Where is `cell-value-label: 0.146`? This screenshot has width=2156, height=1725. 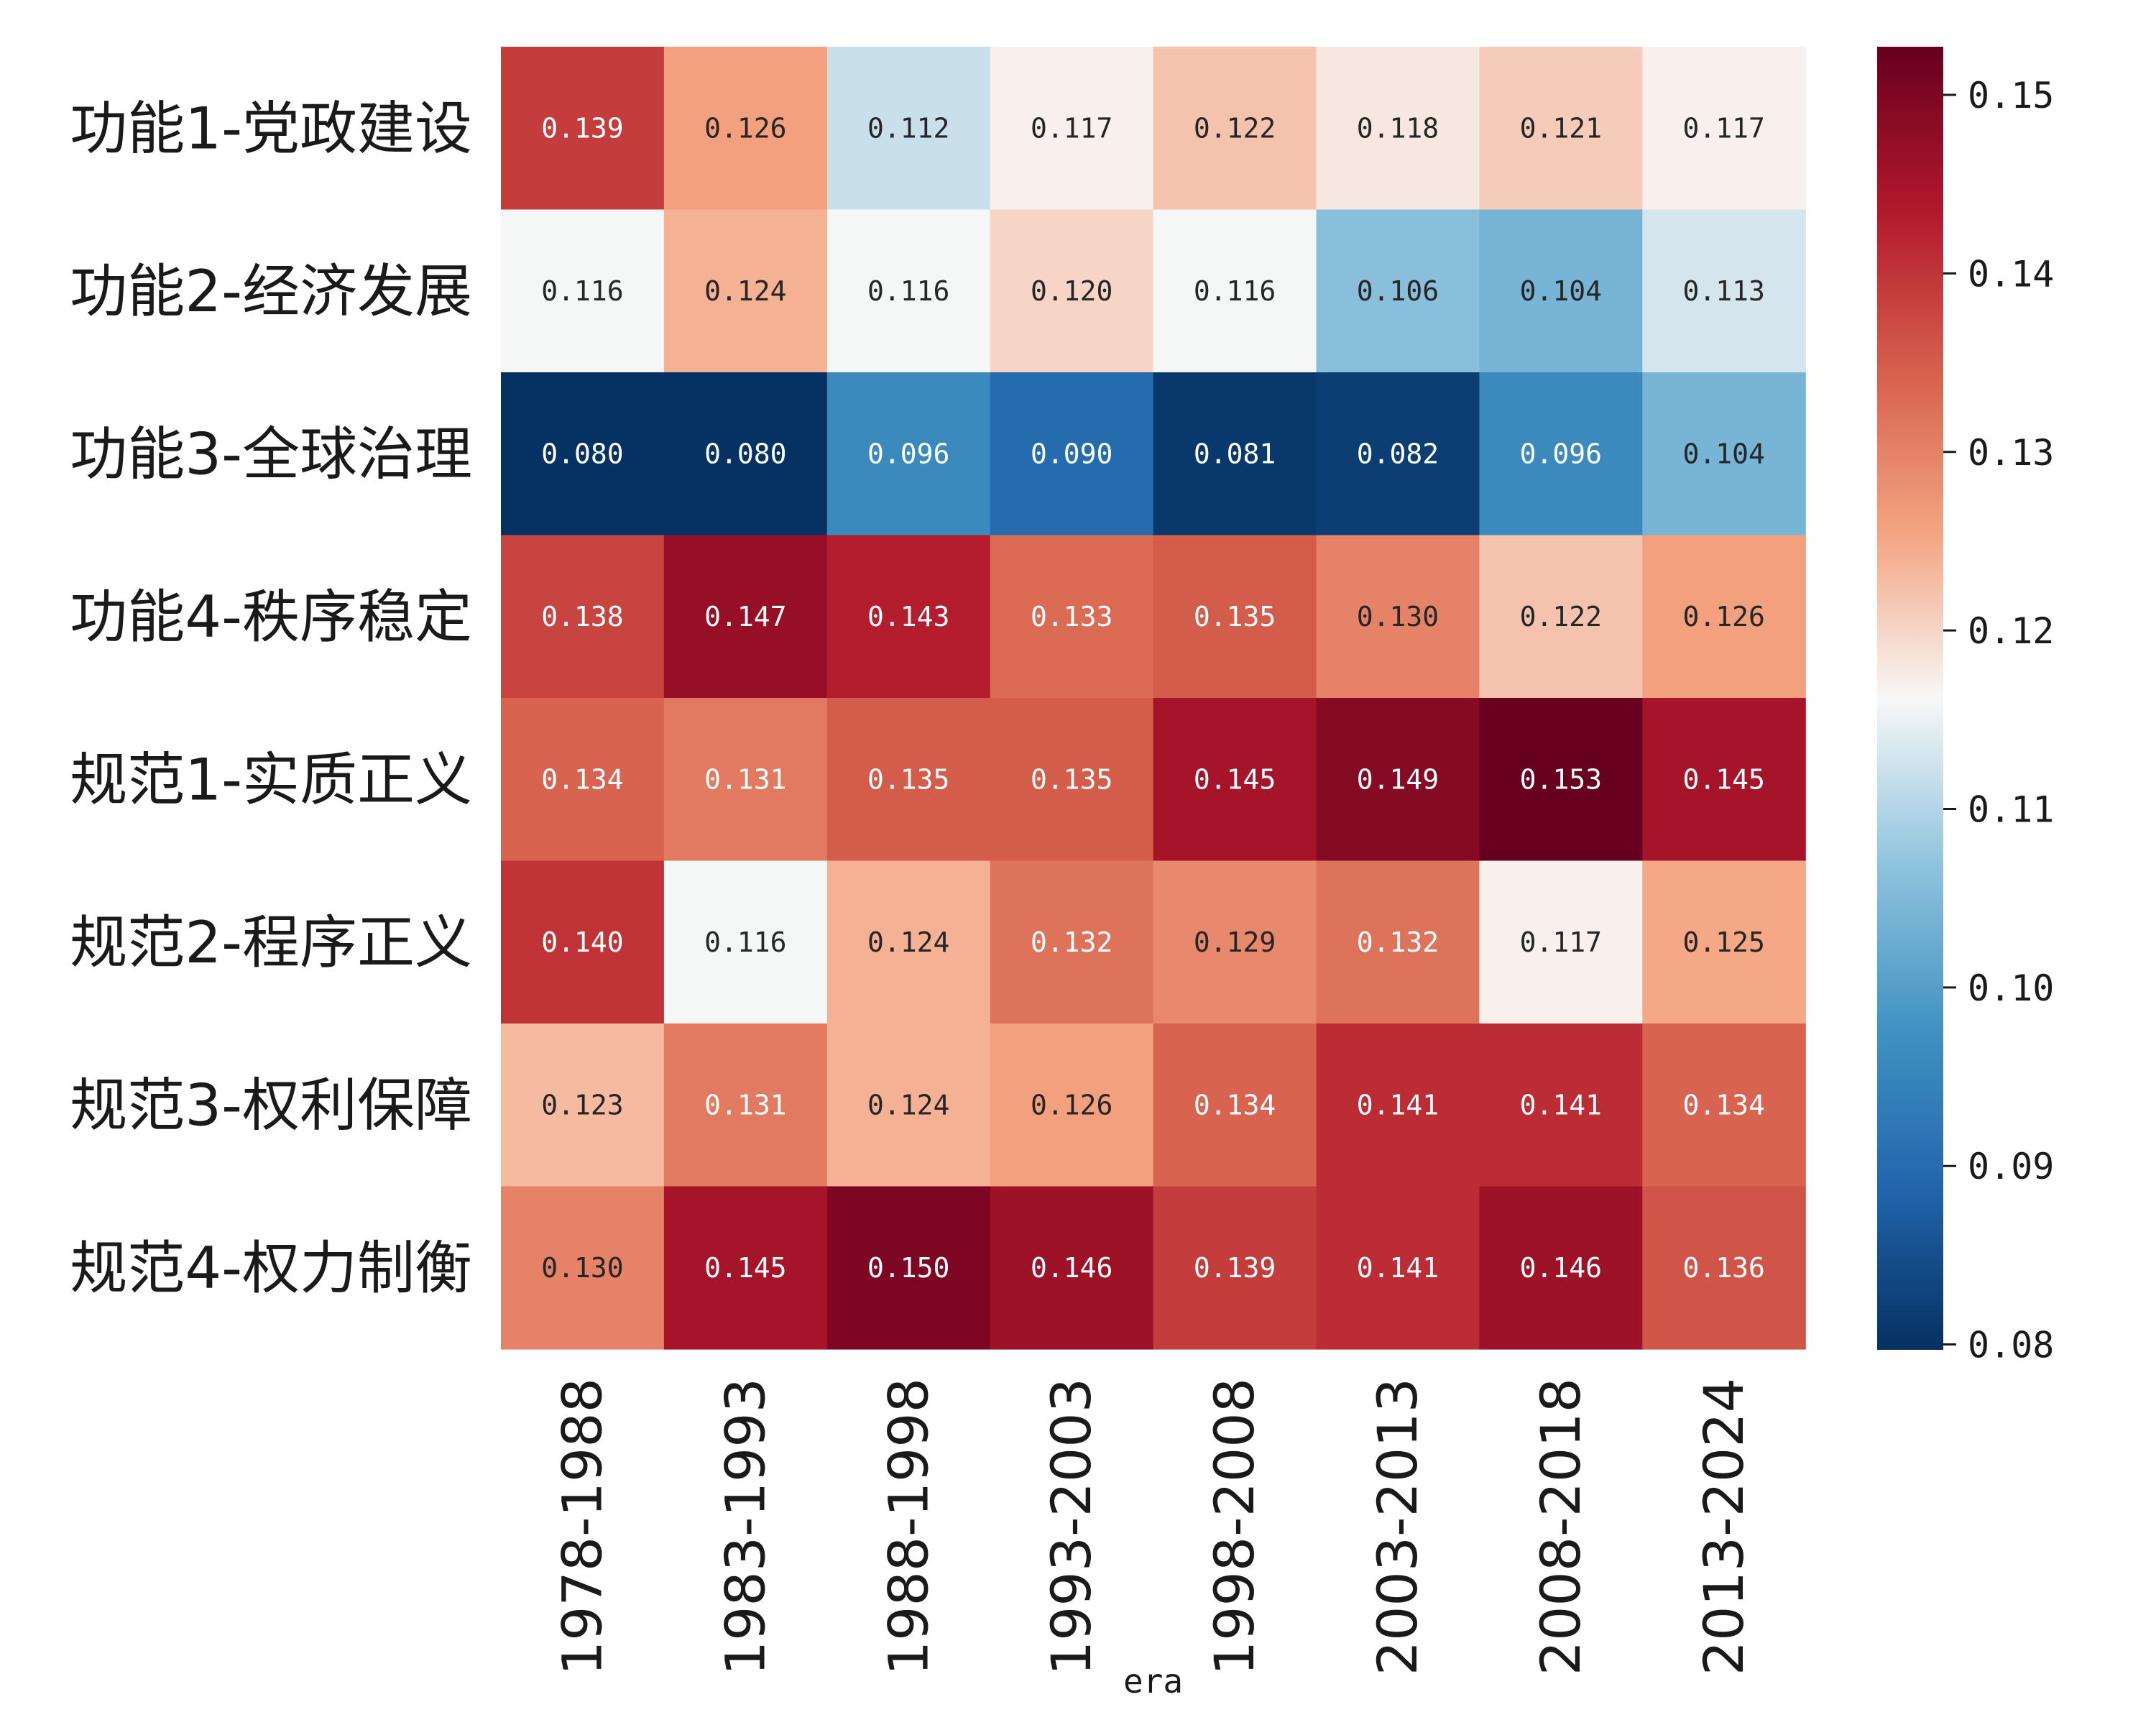 cell-value-label: 0.146 is located at coordinates (1561, 1268).